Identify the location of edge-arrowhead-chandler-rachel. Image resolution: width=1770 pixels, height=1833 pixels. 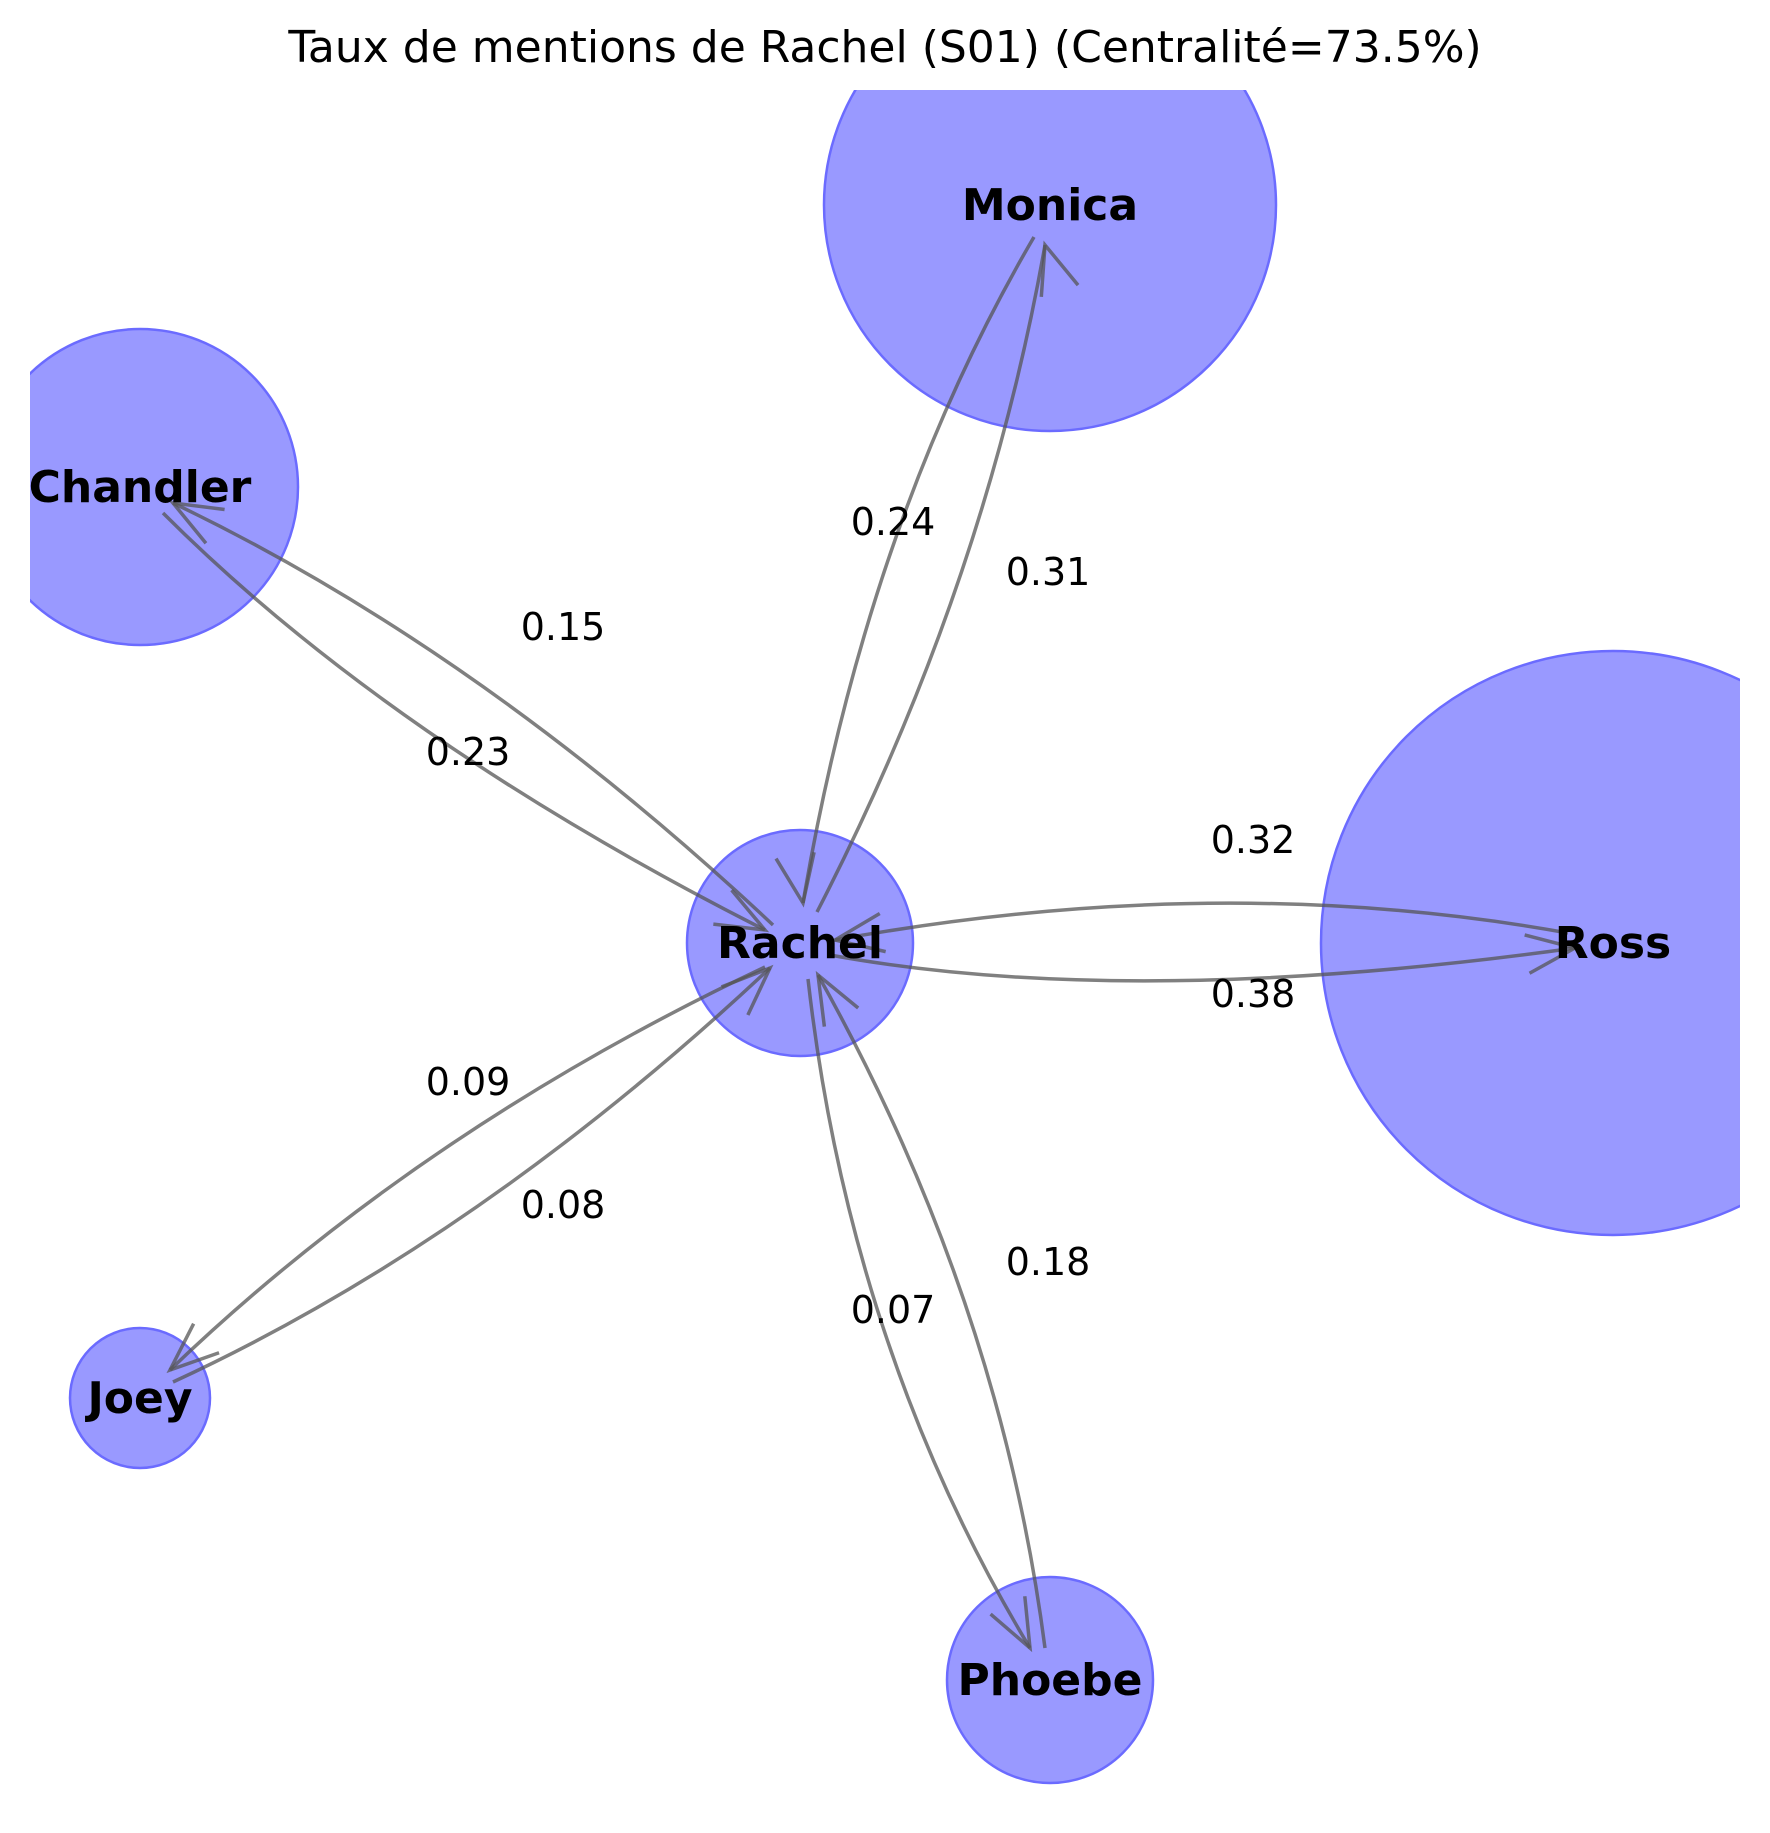
(741, 910).